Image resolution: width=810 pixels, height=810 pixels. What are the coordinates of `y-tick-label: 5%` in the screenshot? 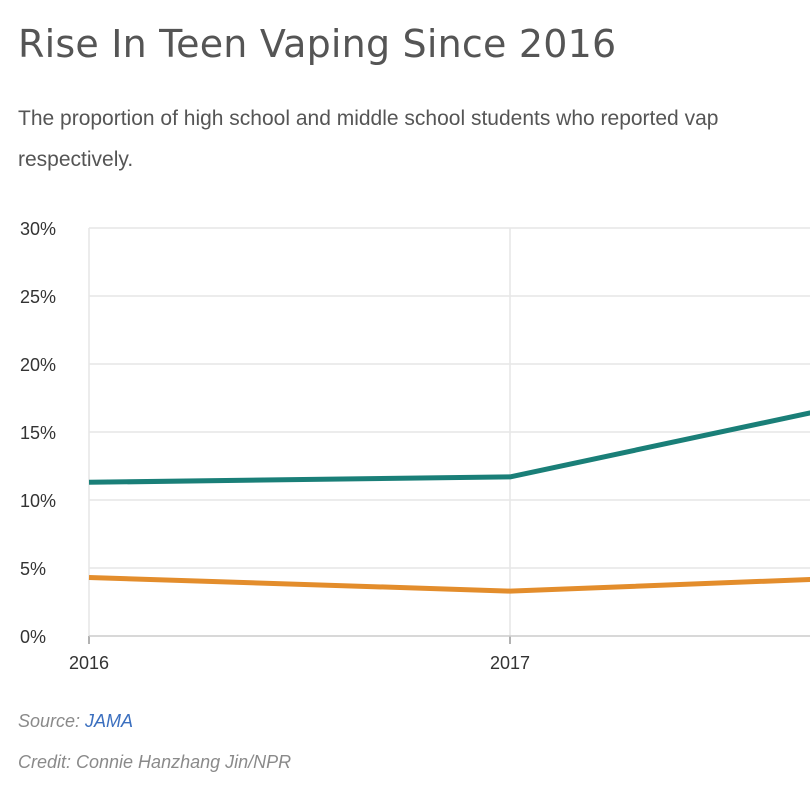 It's located at (33, 569).